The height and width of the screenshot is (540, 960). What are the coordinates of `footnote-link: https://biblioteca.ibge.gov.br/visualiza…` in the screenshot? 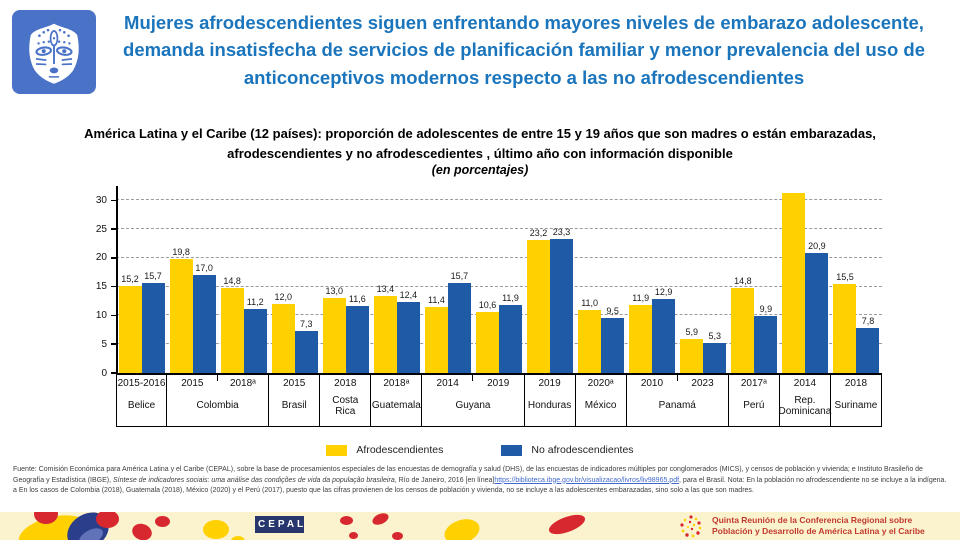 It's located at (587, 480).